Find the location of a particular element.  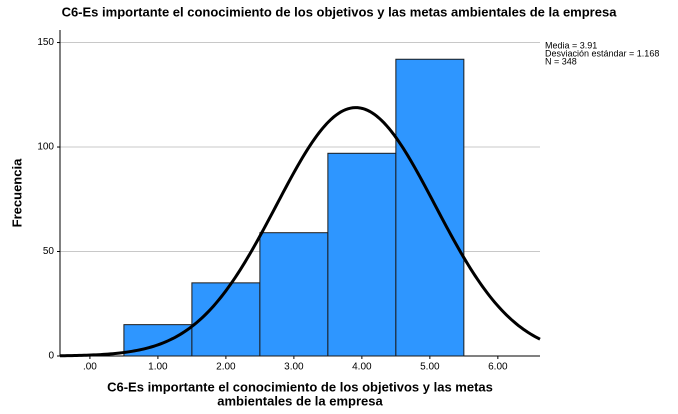

x-tick-label: 6.00 is located at coordinates (498, 367).